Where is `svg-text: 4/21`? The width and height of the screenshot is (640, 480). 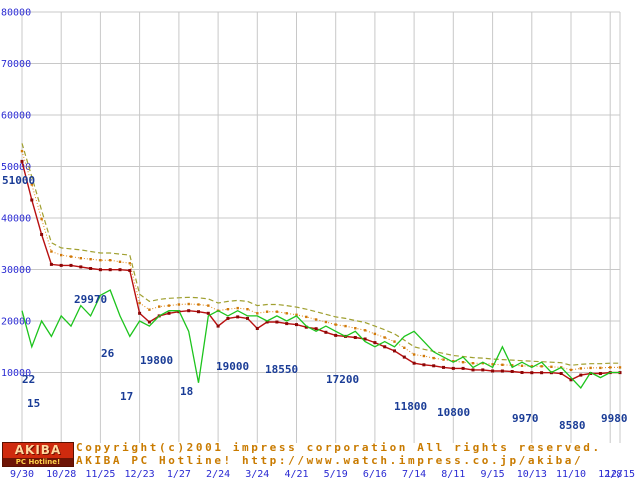 svg-text: 4/21 is located at coordinates (296, 474).